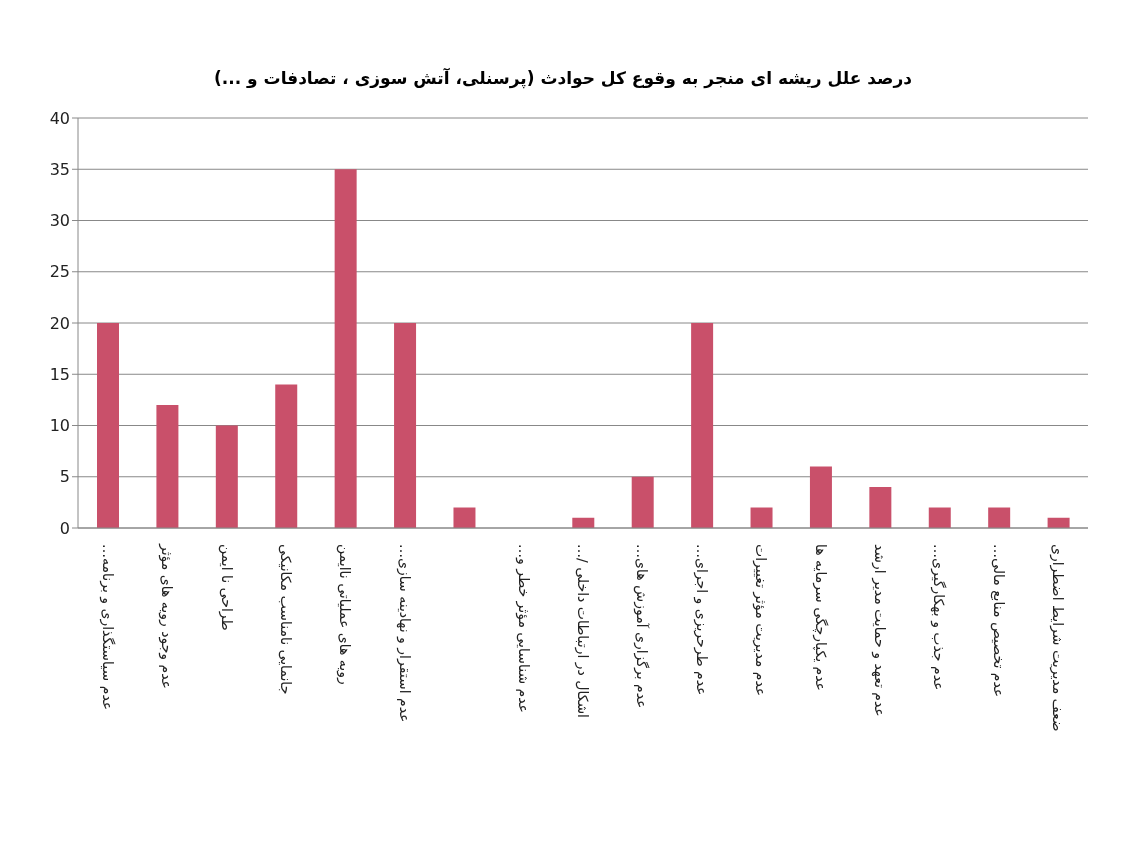 This screenshot has width=1136, height=844. Describe the element at coordinates (59, 272) in the screenshot. I see `y-tick-label: 25` at that location.